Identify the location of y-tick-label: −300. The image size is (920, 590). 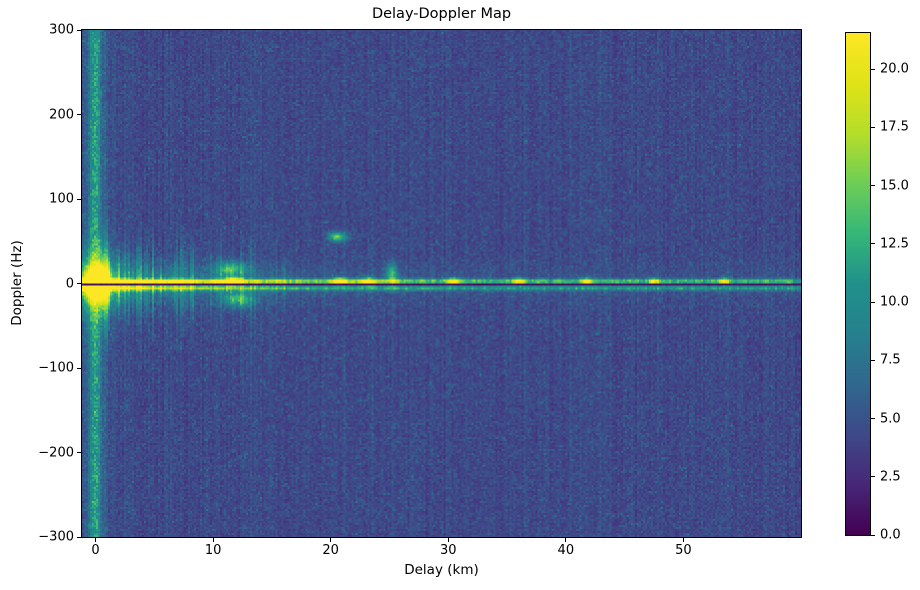
(56, 537).